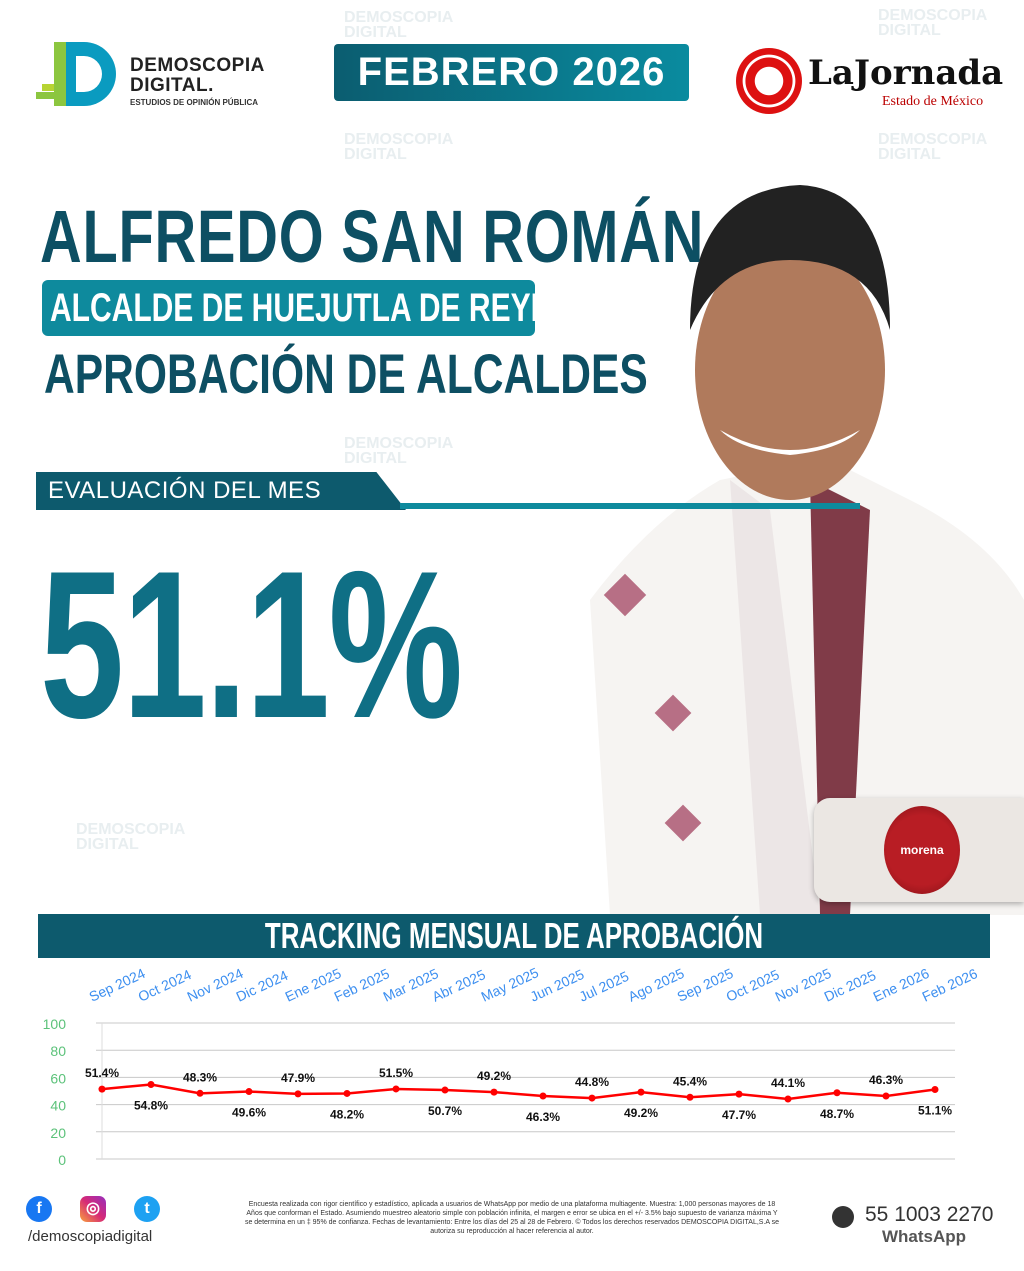 This screenshot has height=1271, width=1024. I want to click on y-tick-label: 100, so click(55, 1024).